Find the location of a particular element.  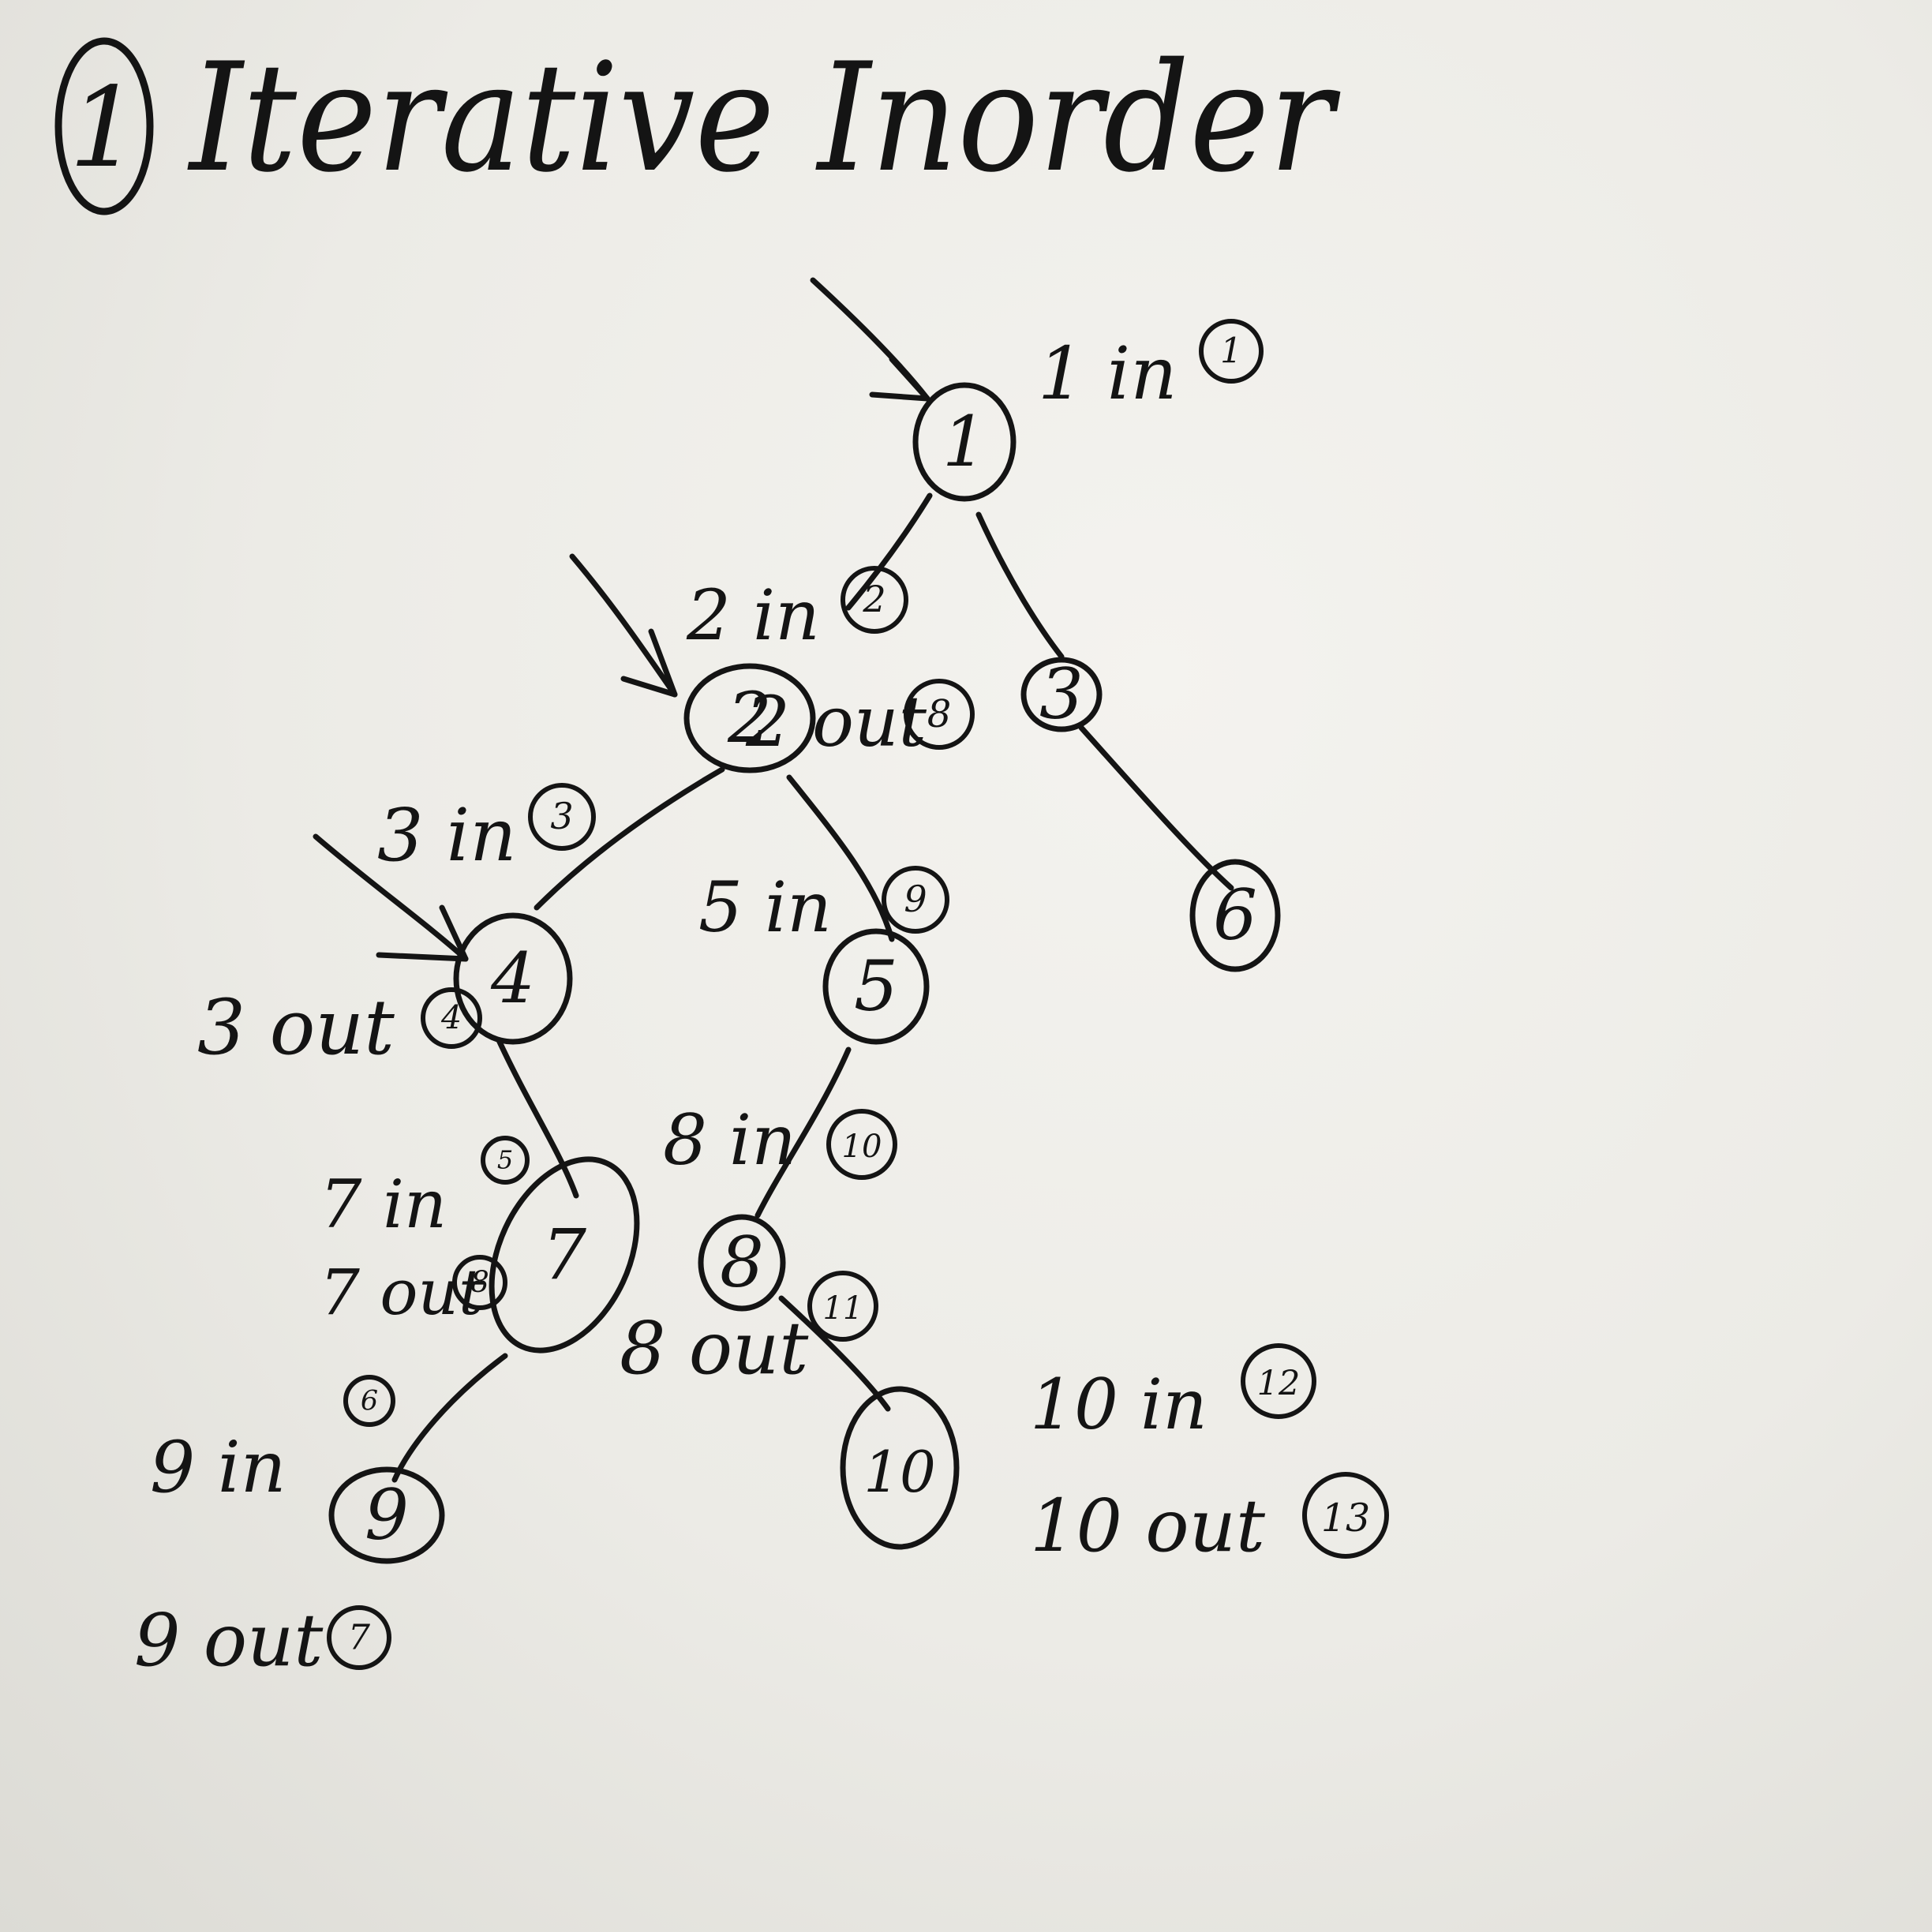

step-number: 7 is located at coordinates (359, 1637).